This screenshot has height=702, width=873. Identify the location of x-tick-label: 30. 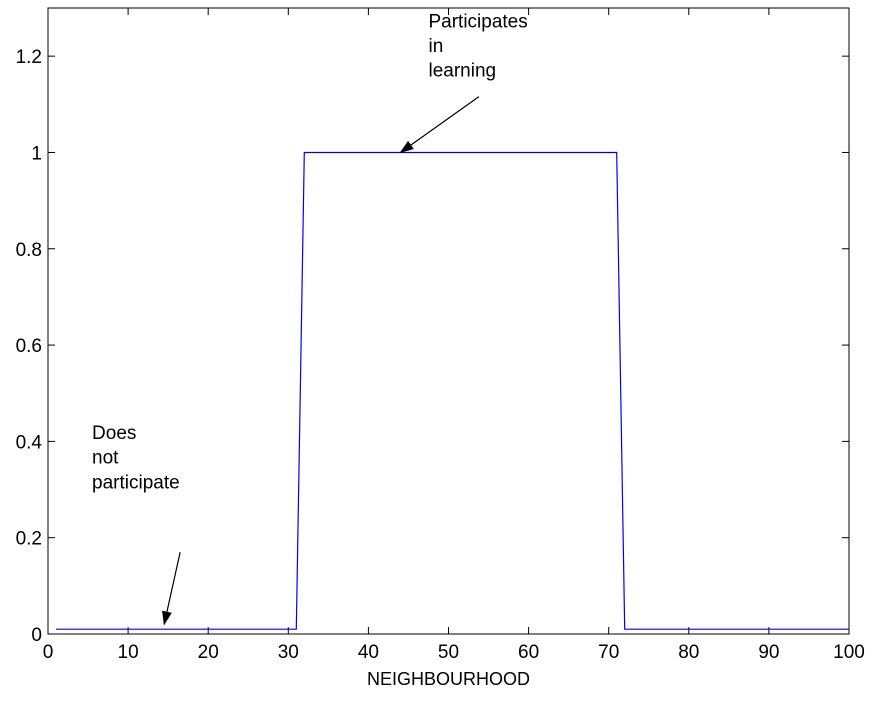
(288, 652).